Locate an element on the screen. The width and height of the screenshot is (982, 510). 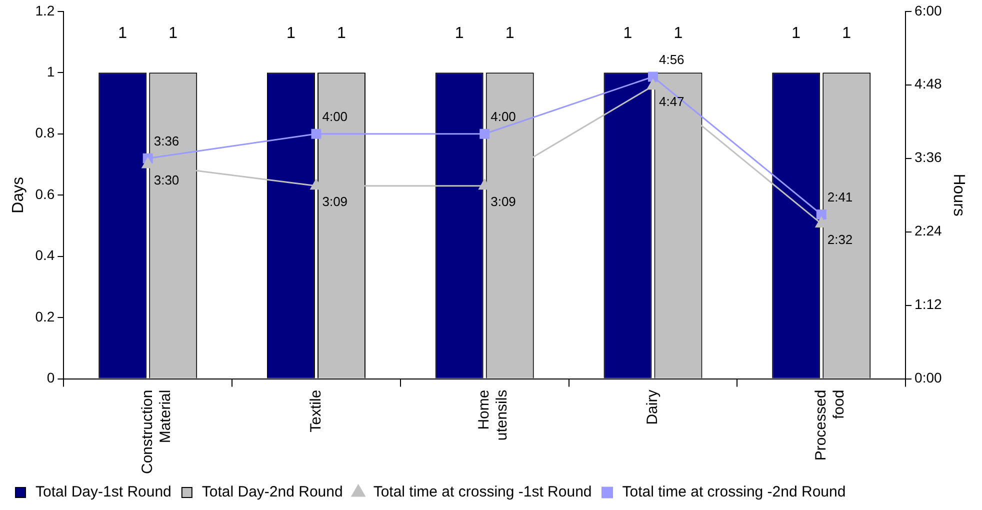
x-tick-label: Textile is located at coordinates (315, 411).